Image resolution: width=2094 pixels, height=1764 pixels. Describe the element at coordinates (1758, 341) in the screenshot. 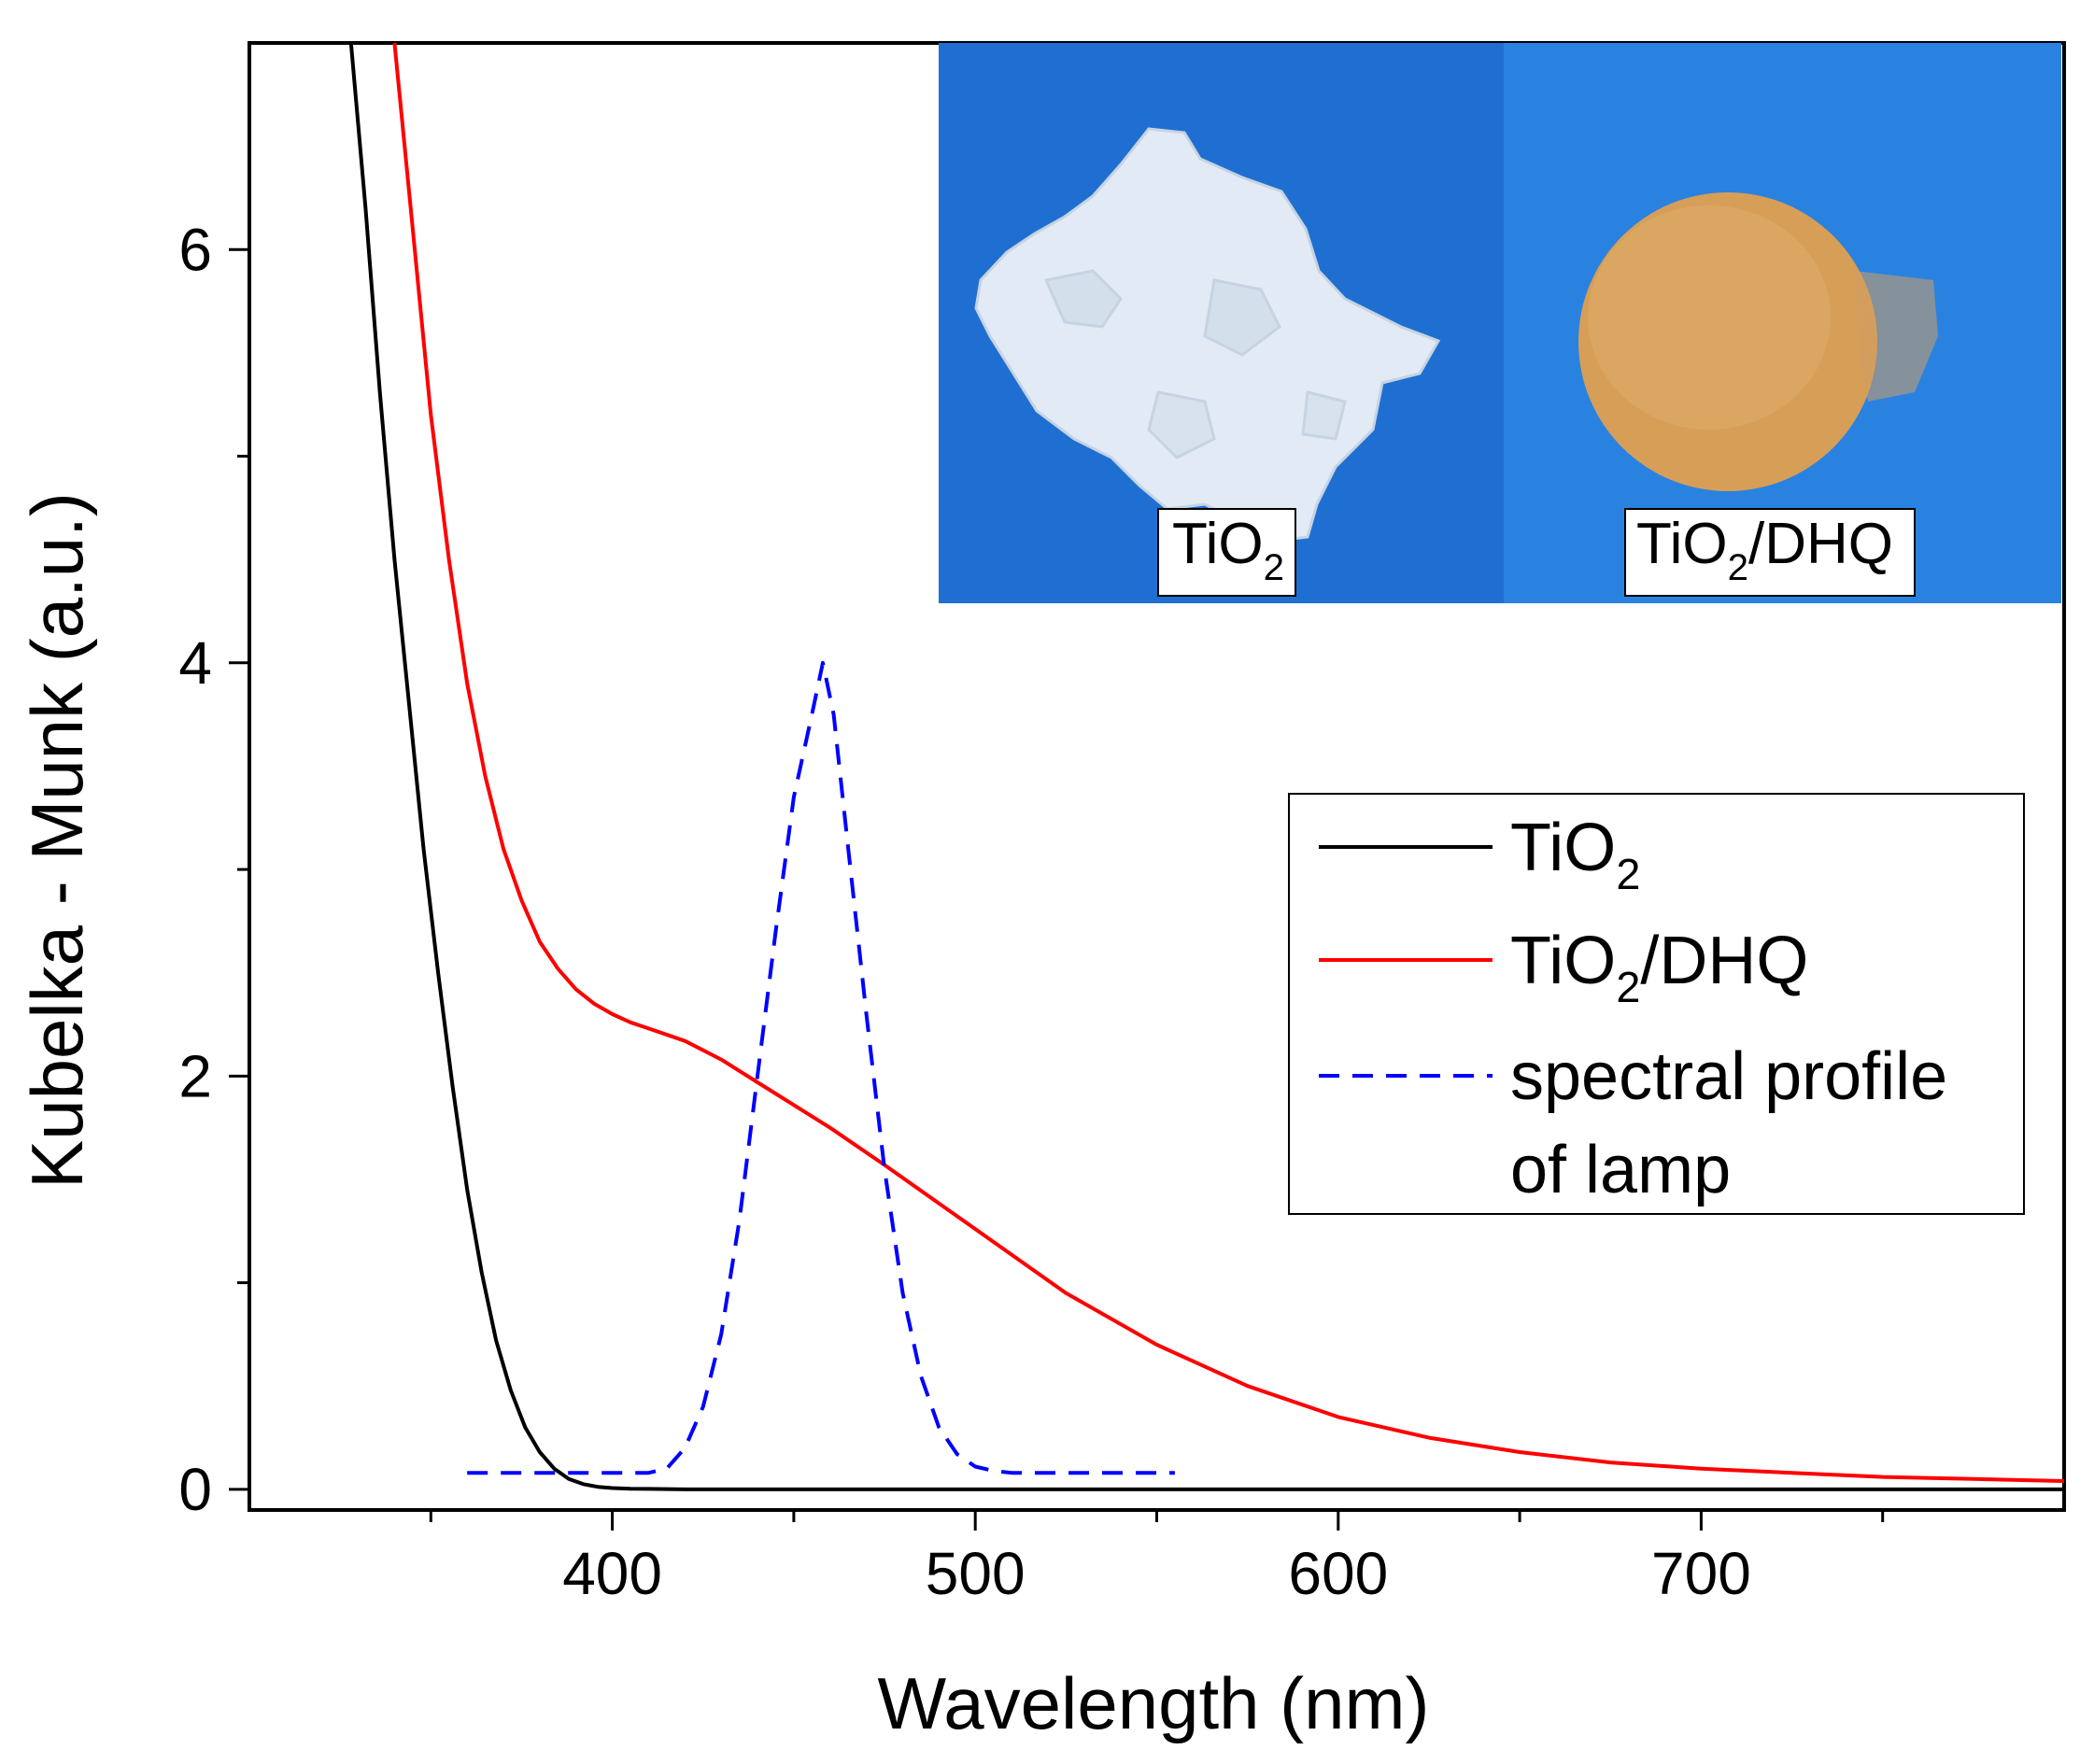

I see `tio2-dhq-powder-image` at that location.